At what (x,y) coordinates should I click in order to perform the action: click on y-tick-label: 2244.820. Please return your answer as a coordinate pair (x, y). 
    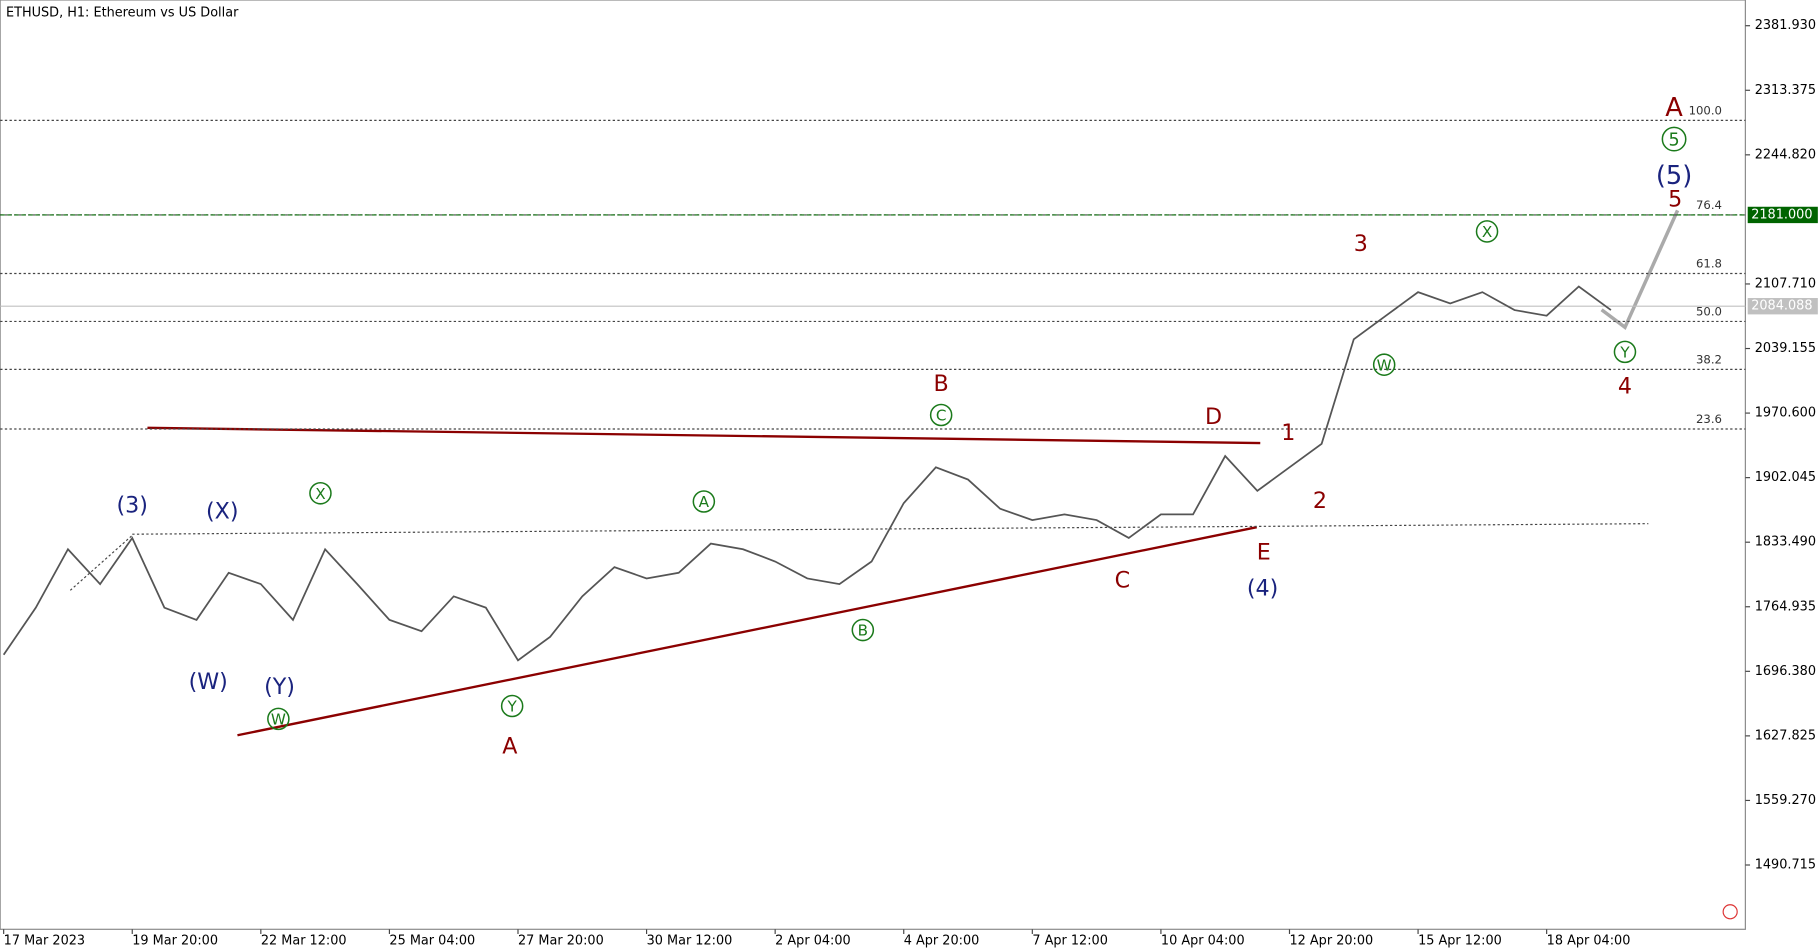
    Looking at the image, I should click on (1785, 154).